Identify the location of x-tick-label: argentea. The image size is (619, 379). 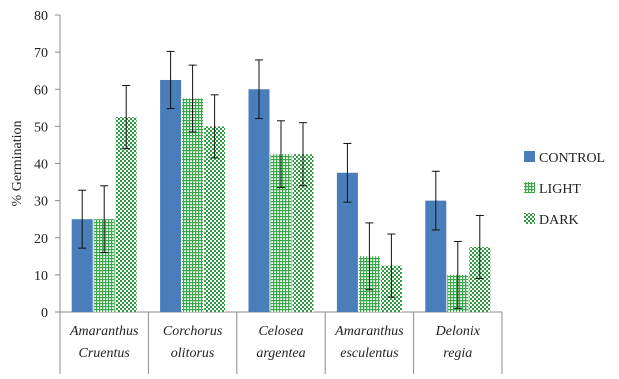
(280, 353).